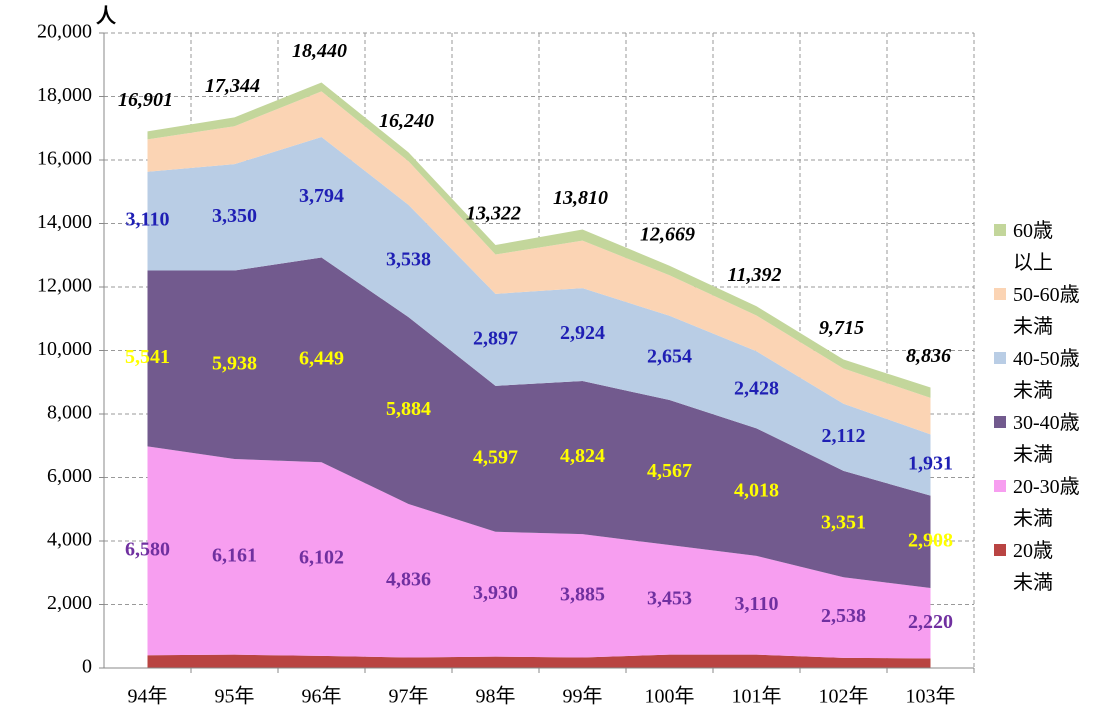  I want to click on x-tick-label: 96年, so click(322, 696).